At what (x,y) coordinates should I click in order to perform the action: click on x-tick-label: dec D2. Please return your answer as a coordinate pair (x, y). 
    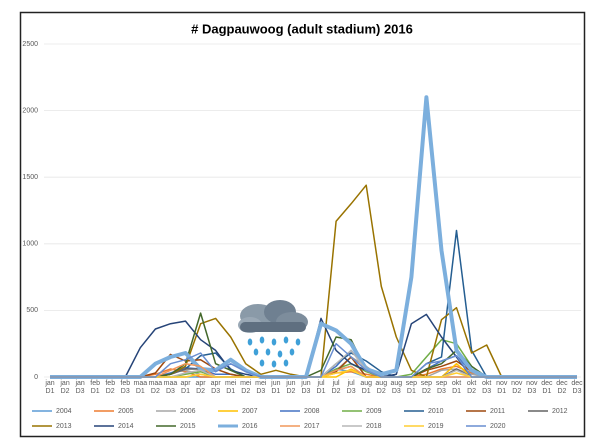
    Looking at the image, I should click on (562, 387).